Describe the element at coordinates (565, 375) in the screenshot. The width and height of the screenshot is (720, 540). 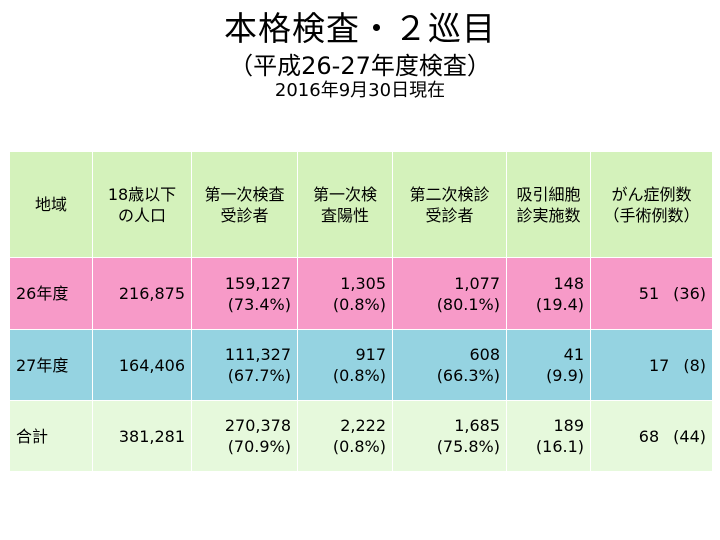
I see `cell-rate: (9.9)` at that location.